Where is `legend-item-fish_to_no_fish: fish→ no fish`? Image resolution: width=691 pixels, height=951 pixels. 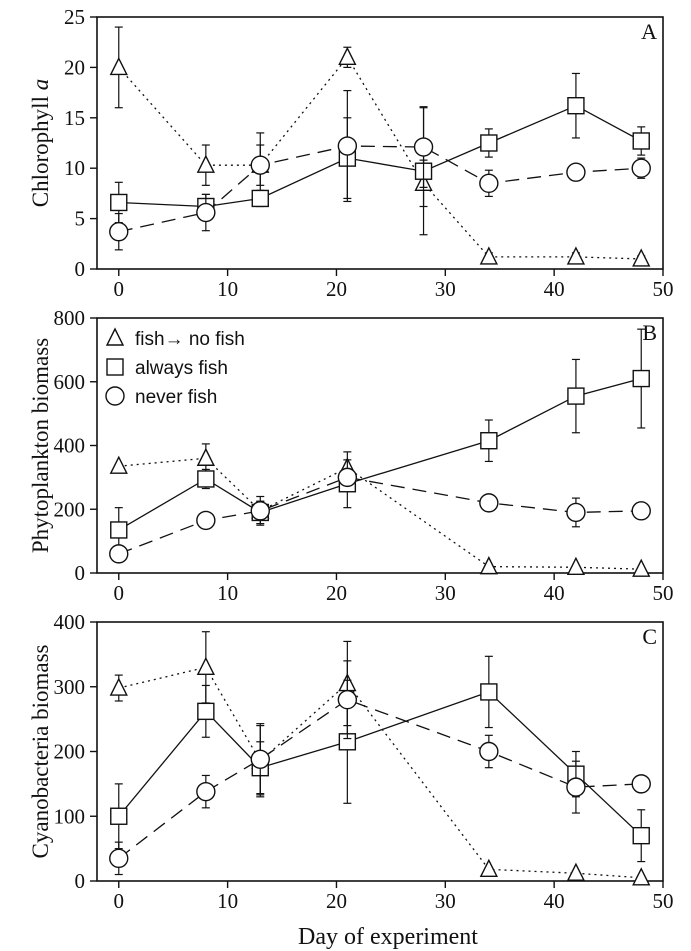
legend-item-fish_to_no_fish: fish→ no fish is located at coordinates (175, 338).